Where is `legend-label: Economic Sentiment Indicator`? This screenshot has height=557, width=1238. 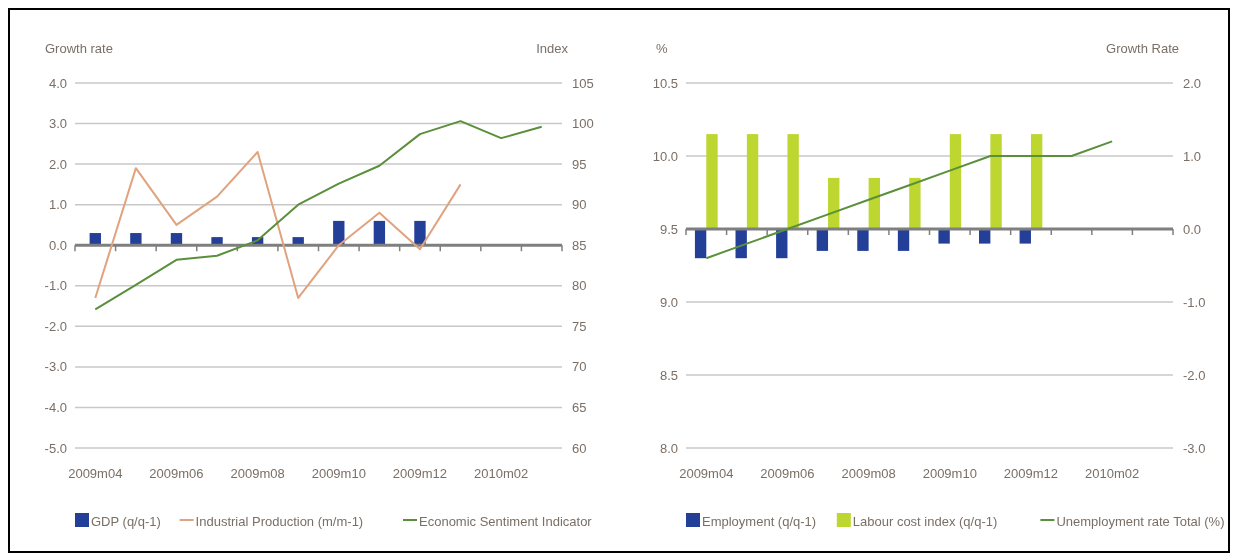
legend-label: Economic Sentiment Indicator is located at coordinates (506, 521).